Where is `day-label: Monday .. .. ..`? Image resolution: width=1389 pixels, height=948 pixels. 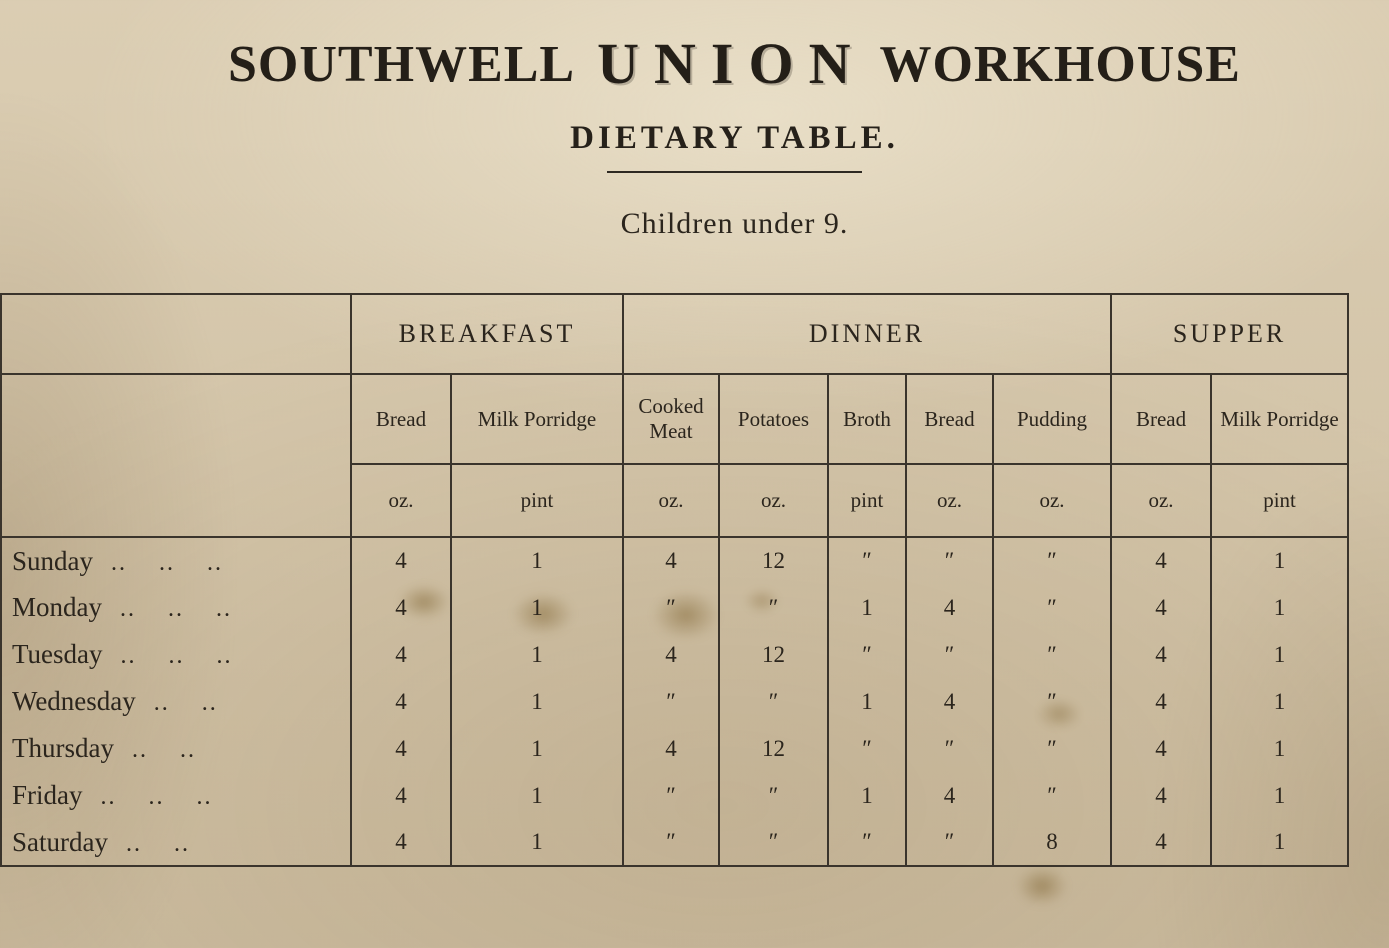 day-label: Monday .. .. .. is located at coordinates (176, 607).